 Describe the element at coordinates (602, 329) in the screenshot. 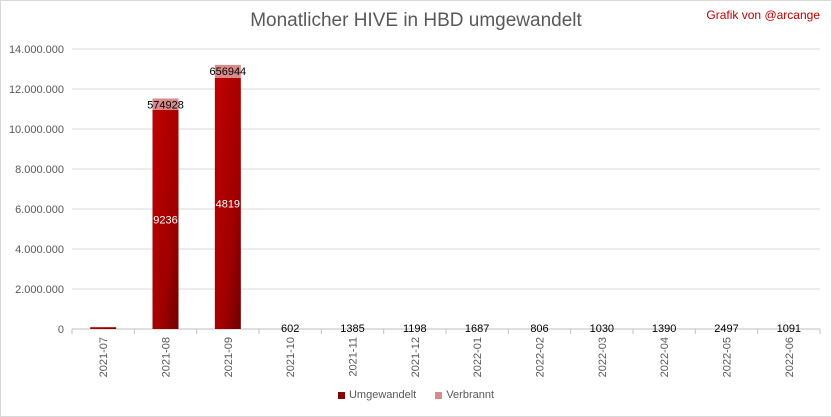

I see `data-label-burned: 1030` at that location.